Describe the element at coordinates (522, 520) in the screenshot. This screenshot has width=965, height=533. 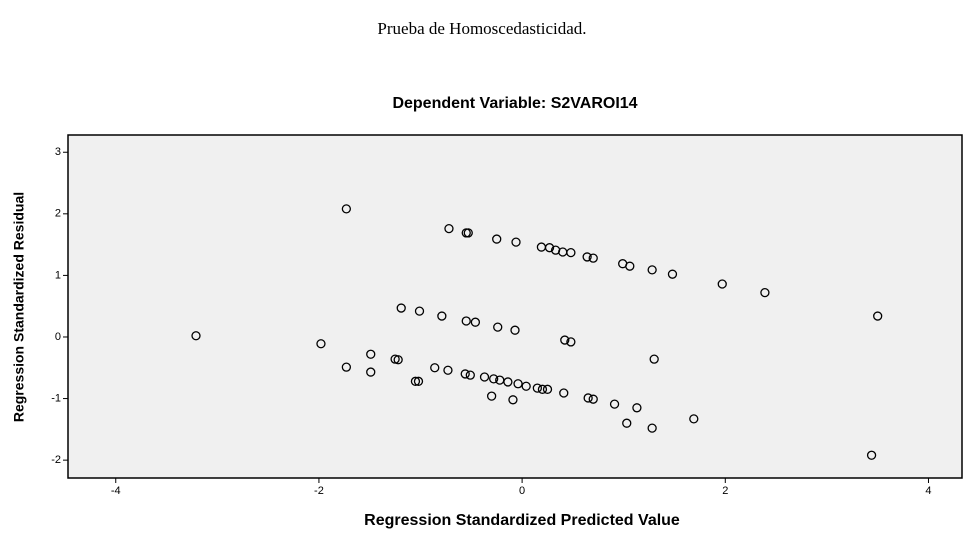
I see `x-axis-label: Regression Standardized Predicted Value` at that location.